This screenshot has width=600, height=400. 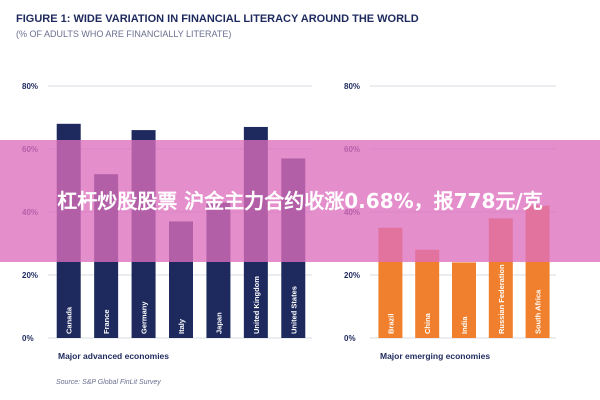 I want to click on category-label: Brazil, so click(x=390, y=324).